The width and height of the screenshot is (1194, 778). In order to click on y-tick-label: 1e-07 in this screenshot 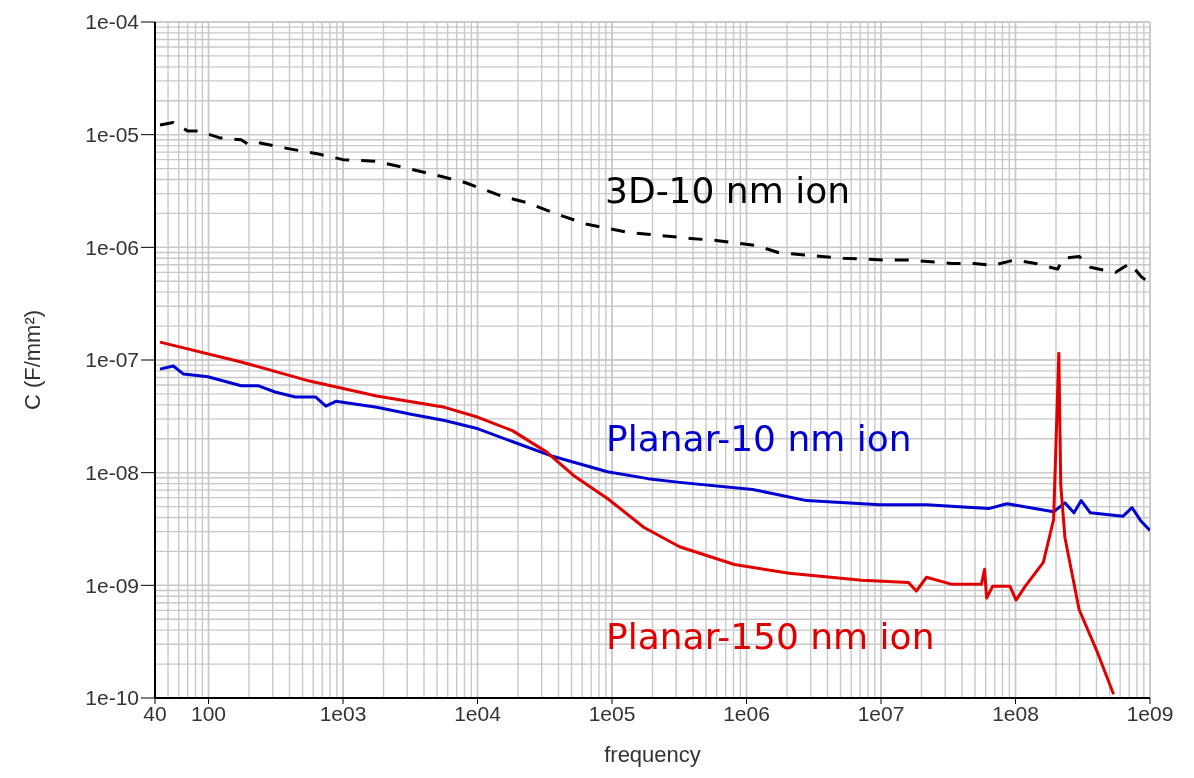, I will do `click(112, 360)`.